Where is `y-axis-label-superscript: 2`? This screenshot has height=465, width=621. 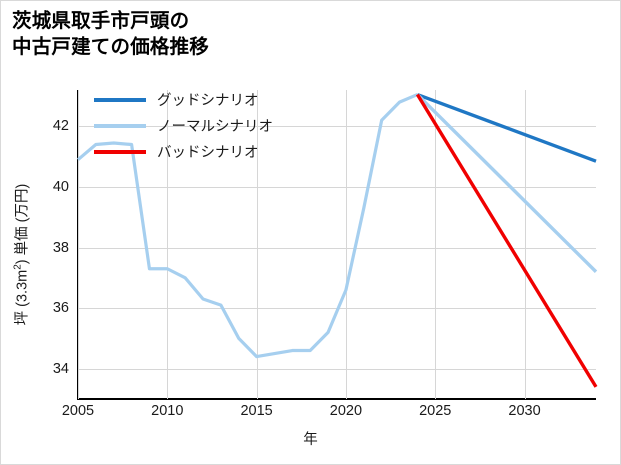
y-axis-label-superscript: 2 is located at coordinates (18, 267).